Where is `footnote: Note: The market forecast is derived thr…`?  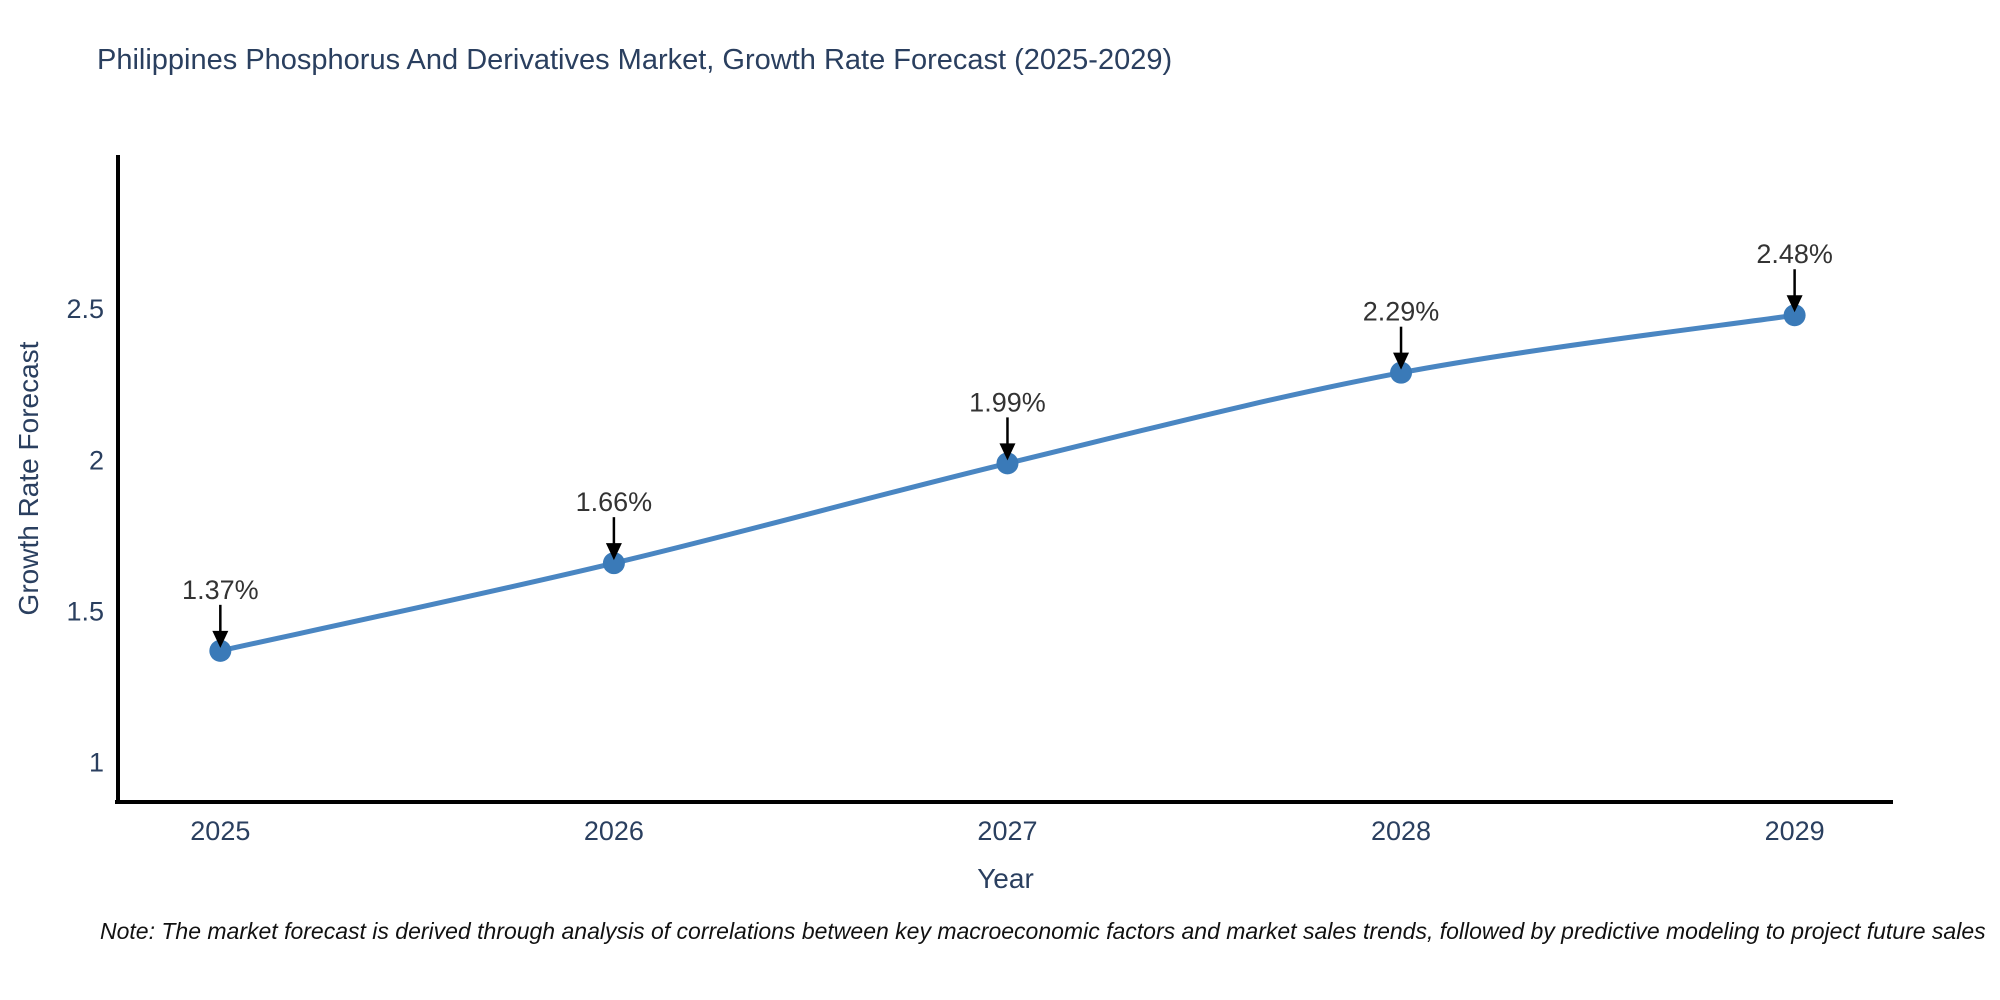
footnote: Note: The market forecast is derived thr… is located at coordinates (1043, 931).